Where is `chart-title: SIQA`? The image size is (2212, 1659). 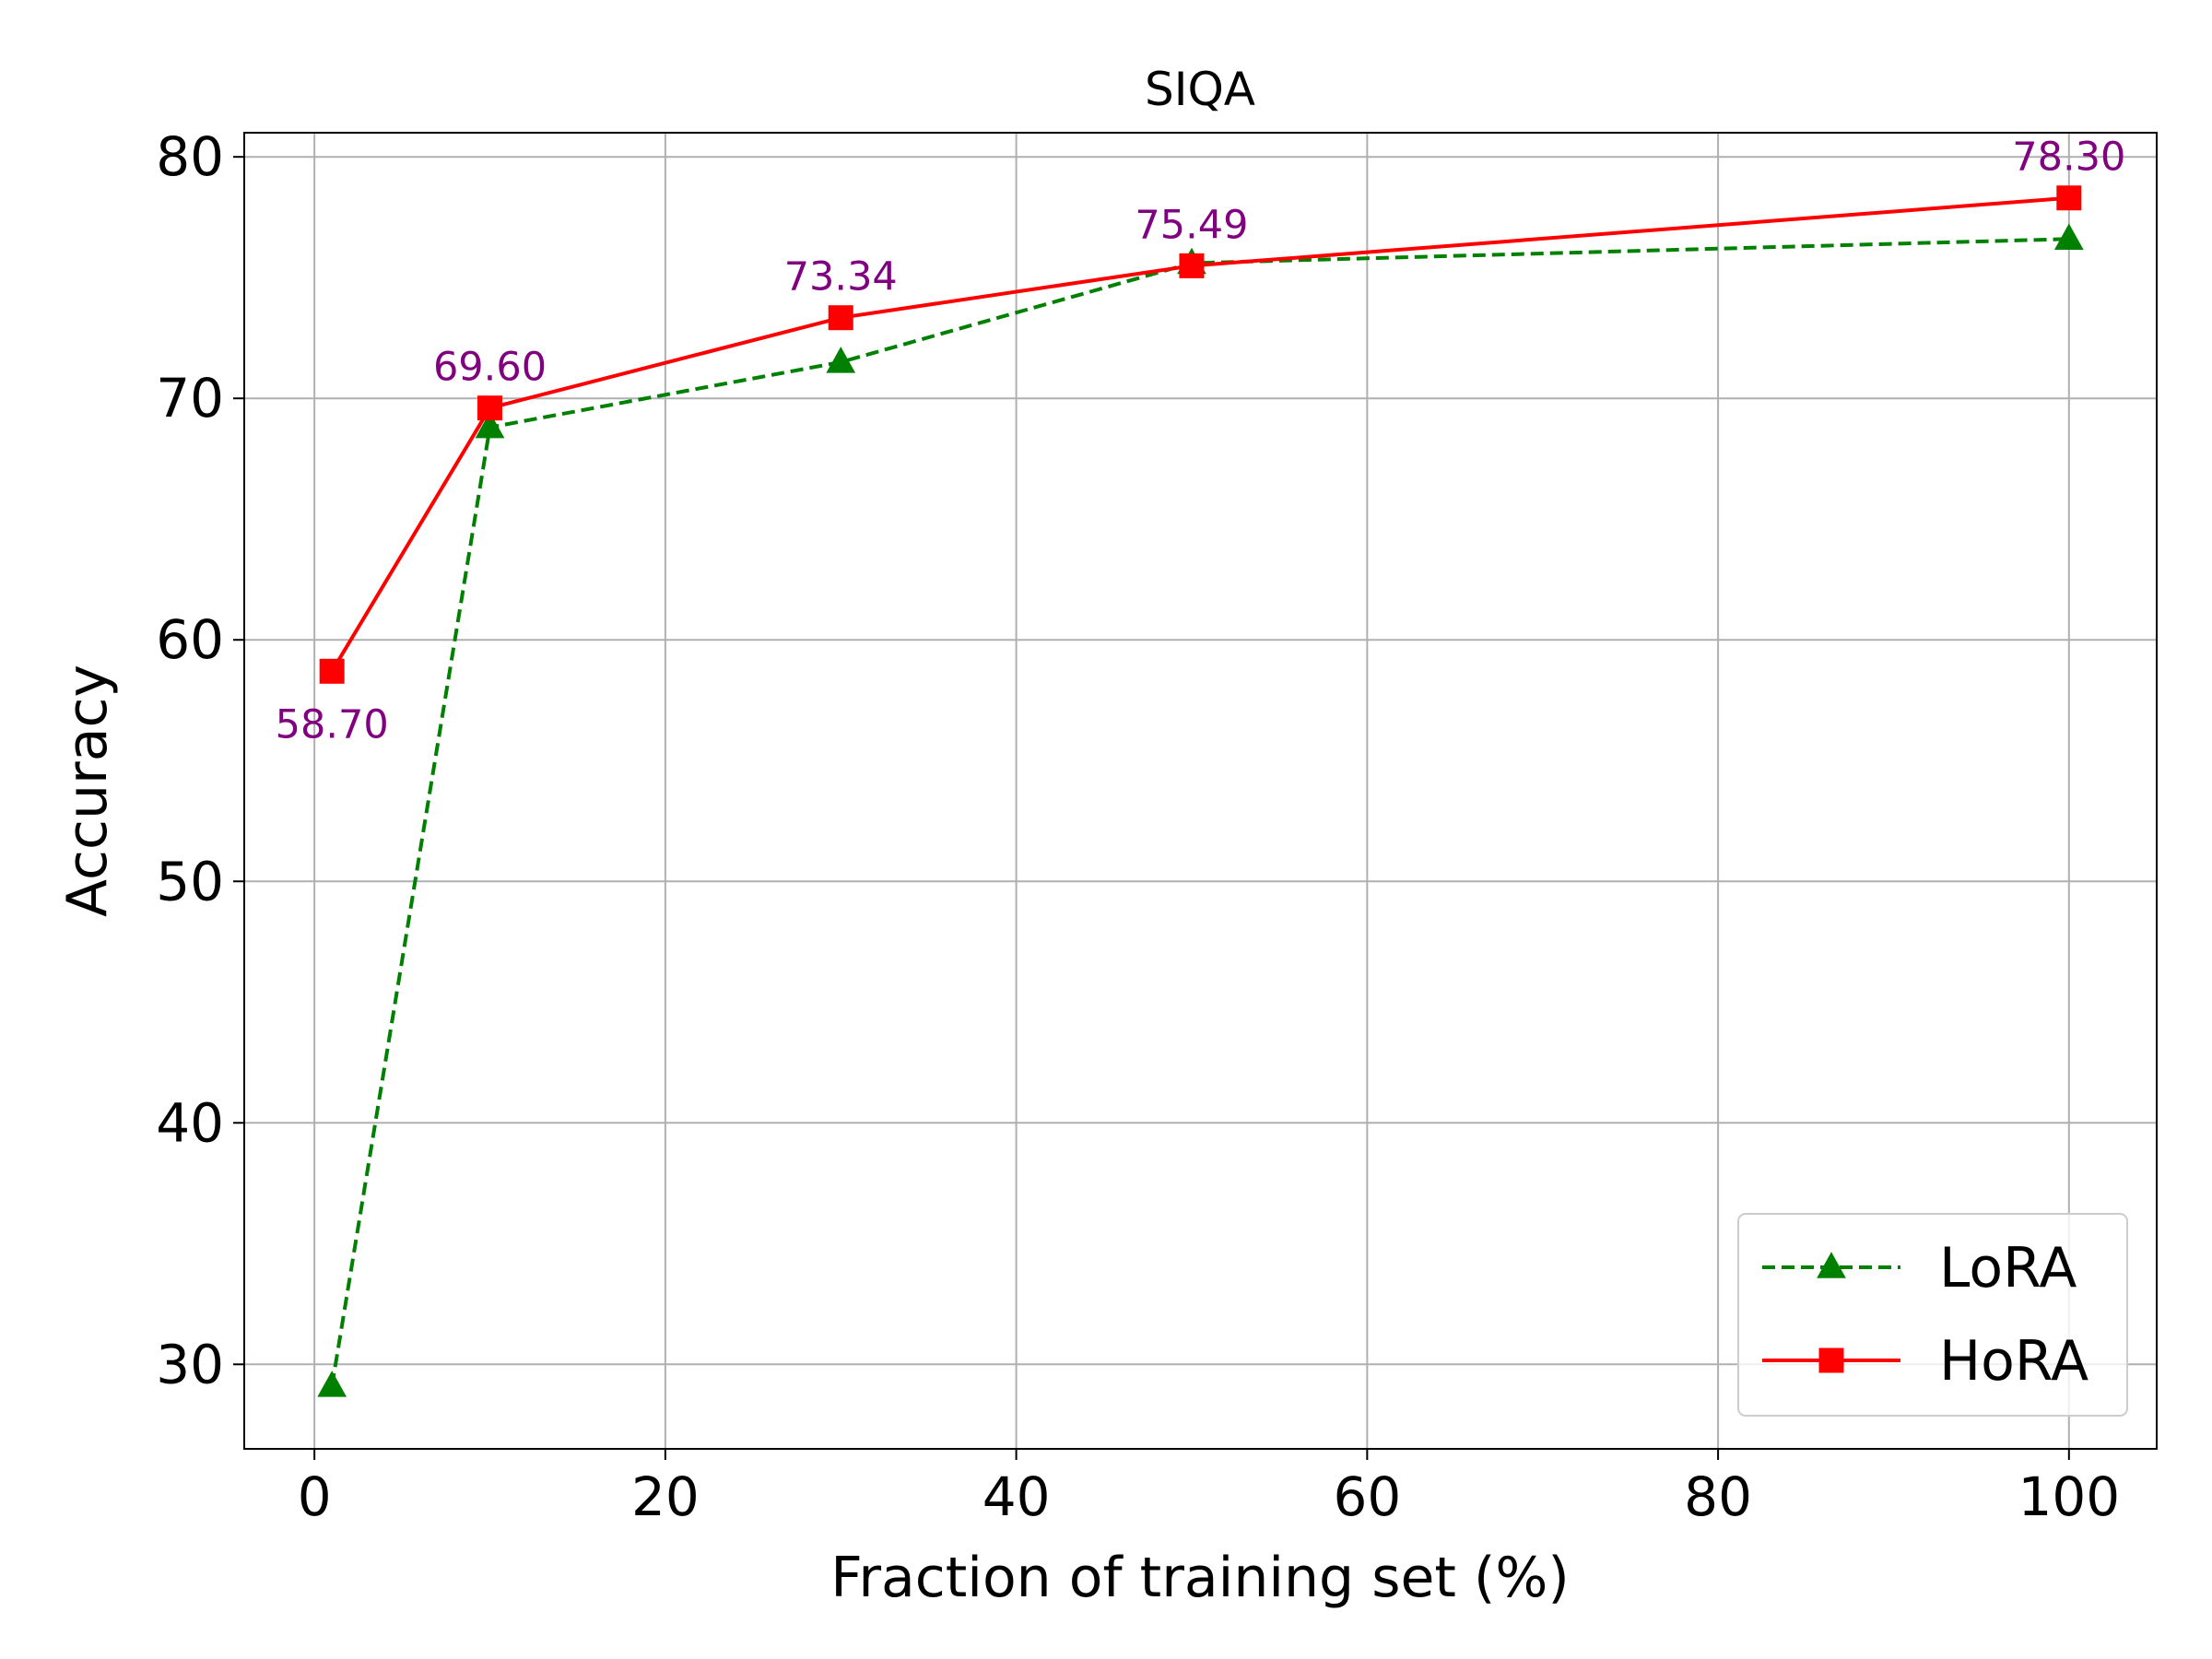
chart-title: SIQA is located at coordinates (1200, 89).